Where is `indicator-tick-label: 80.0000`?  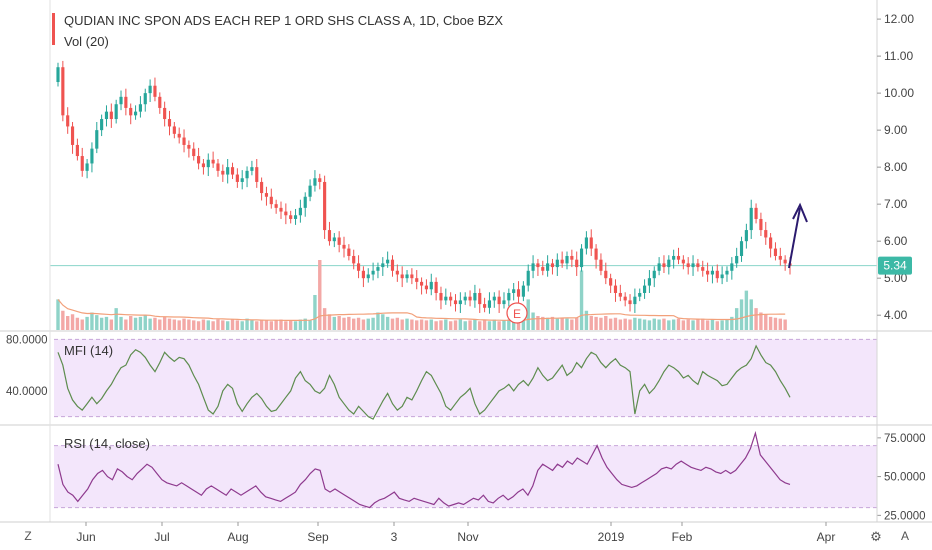 indicator-tick-label: 80.0000 is located at coordinates (27, 340).